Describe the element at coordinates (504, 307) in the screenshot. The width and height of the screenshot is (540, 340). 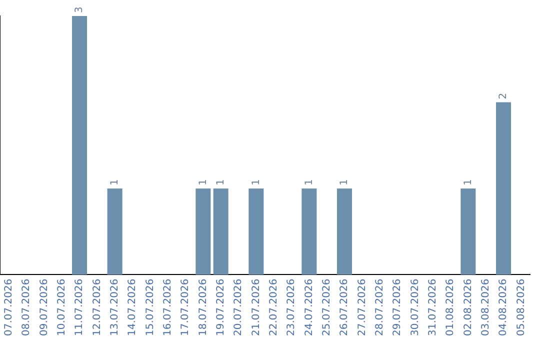
I see `x-tick-label: 04.08.2026` at that location.